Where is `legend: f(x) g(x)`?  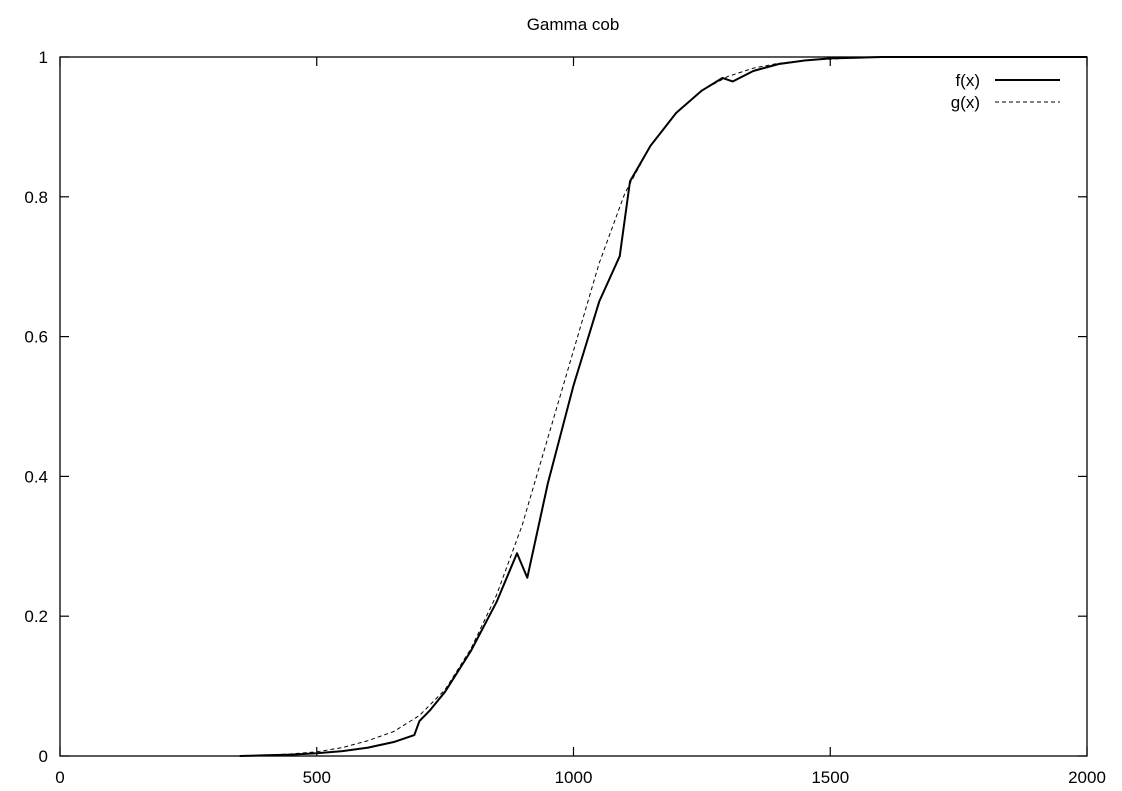
legend: f(x) g(x) is located at coordinates (1005, 91).